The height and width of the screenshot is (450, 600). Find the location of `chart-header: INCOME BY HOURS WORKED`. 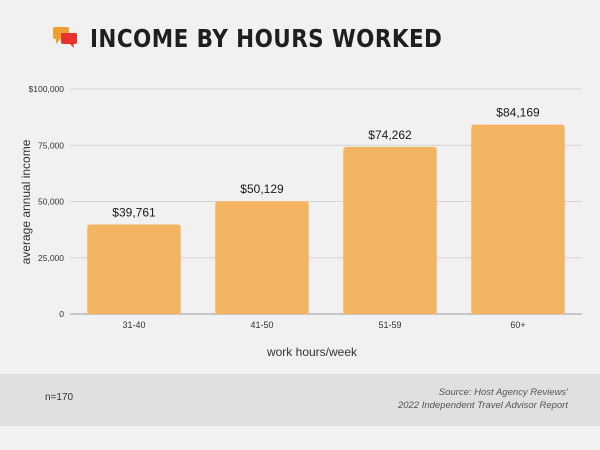

chart-header: INCOME BY HOURS WORKED is located at coordinates (276, 38).